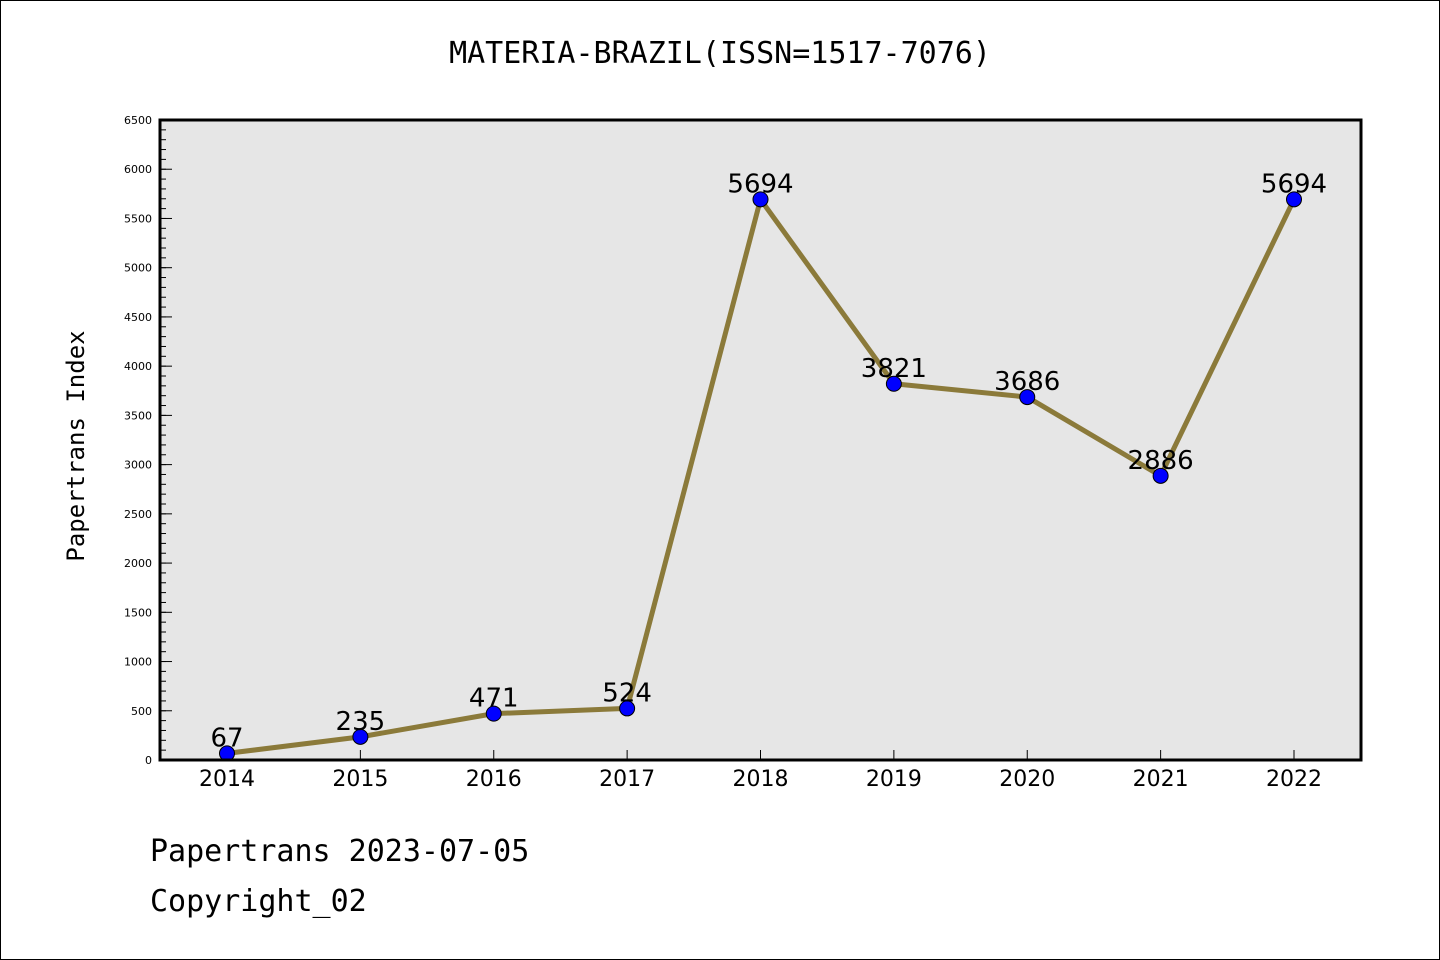 The width and height of the screenshot is (1440, 960). What do you see at coordinates (720, 53) in the screenshot?
I see `chart-title: MATERIA-BRAZIL(ISSN=1517-7076)` at bounding box center [720, 53].